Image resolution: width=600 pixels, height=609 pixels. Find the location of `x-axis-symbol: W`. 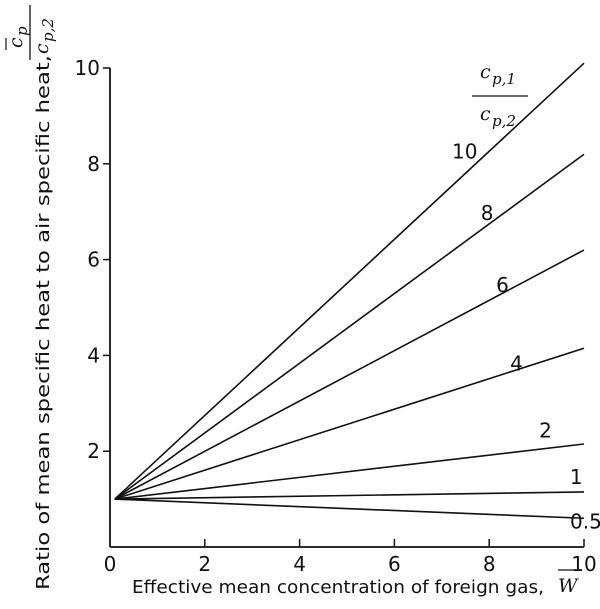

x-axis-symbol: W is located at coordinates (569, 583).